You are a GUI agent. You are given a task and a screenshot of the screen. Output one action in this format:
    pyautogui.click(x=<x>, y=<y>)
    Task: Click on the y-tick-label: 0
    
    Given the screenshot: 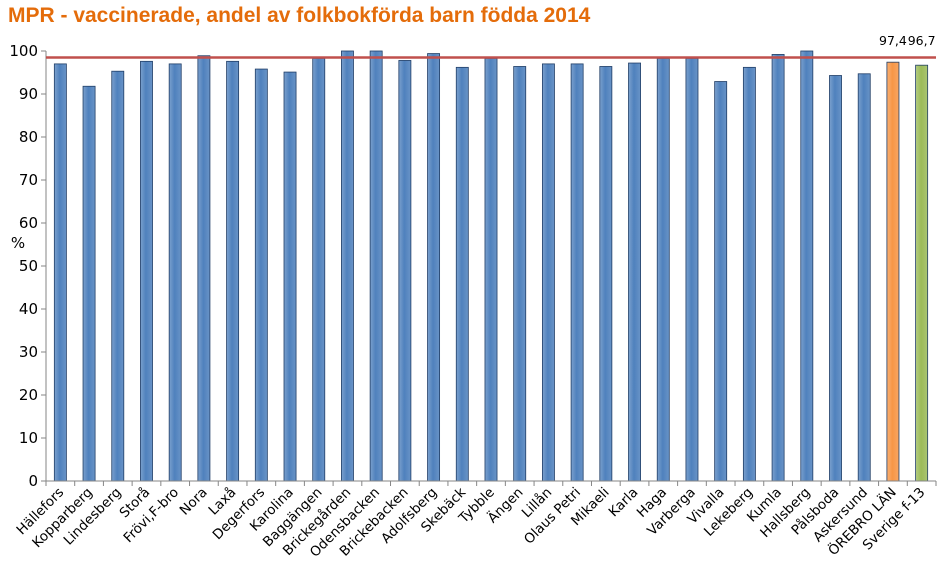 What is the action you would take?
    pyautogui.click(x=33, y=481)
    